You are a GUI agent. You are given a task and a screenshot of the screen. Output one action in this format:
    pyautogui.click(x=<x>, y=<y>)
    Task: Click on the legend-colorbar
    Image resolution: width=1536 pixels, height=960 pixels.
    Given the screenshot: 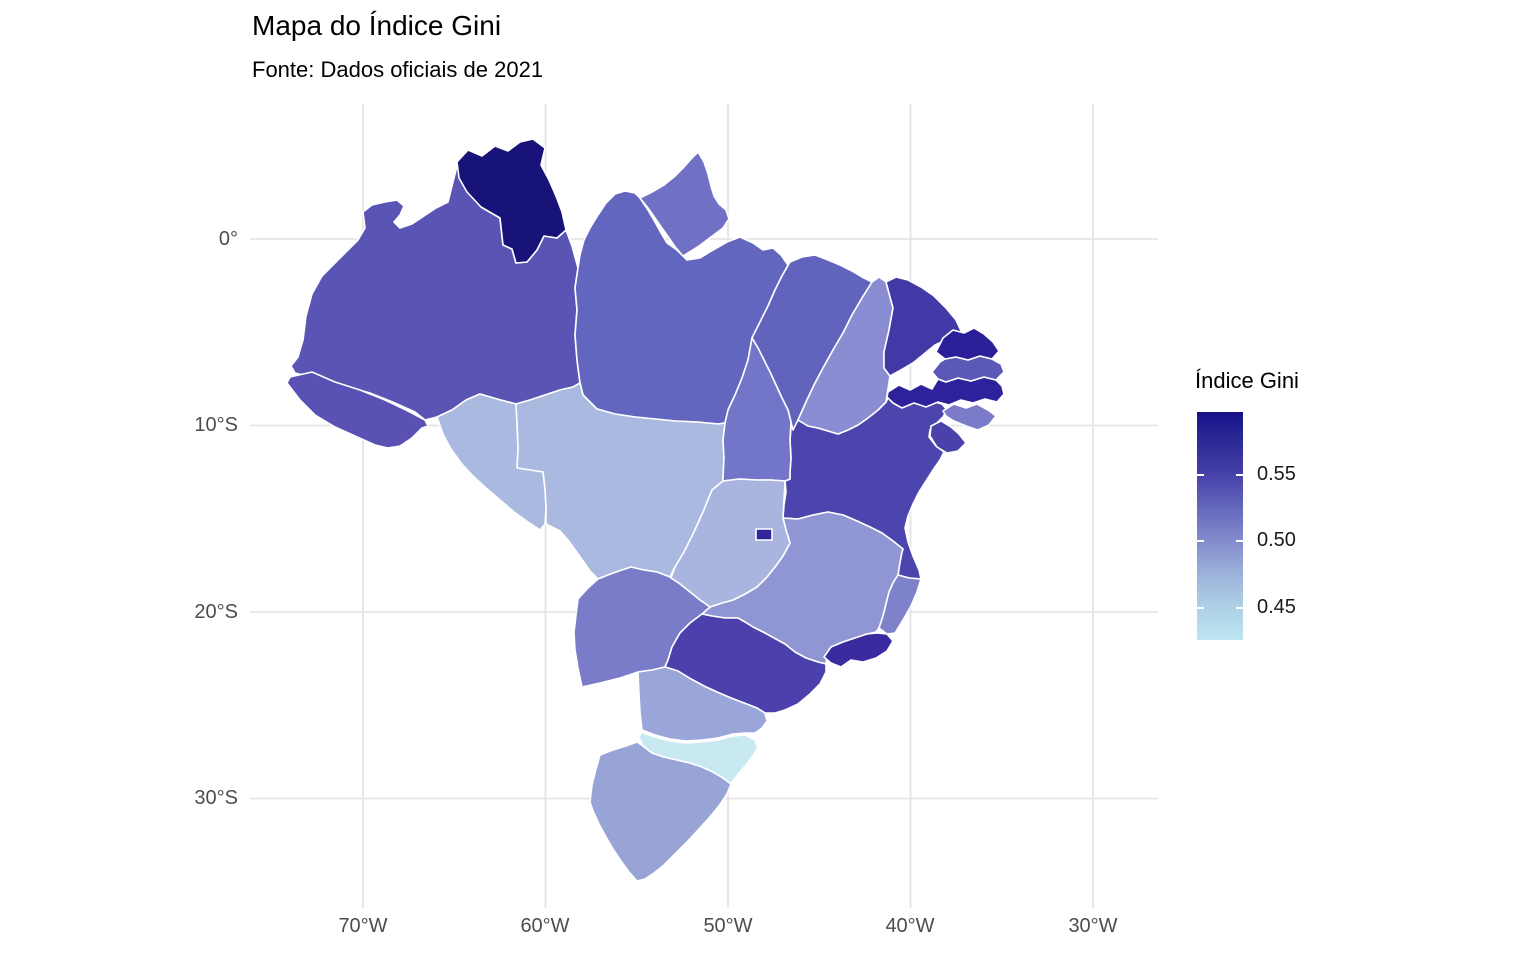 What is the action you would take?
    pyautogui.click(x=1220, y=526)
    